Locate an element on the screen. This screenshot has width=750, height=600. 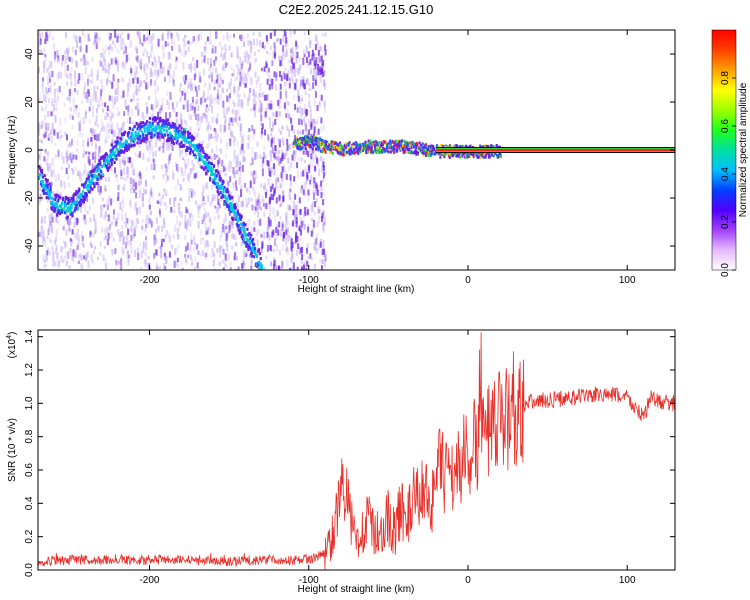
y-tick-label: -20 is located at coordinates (29, 197).